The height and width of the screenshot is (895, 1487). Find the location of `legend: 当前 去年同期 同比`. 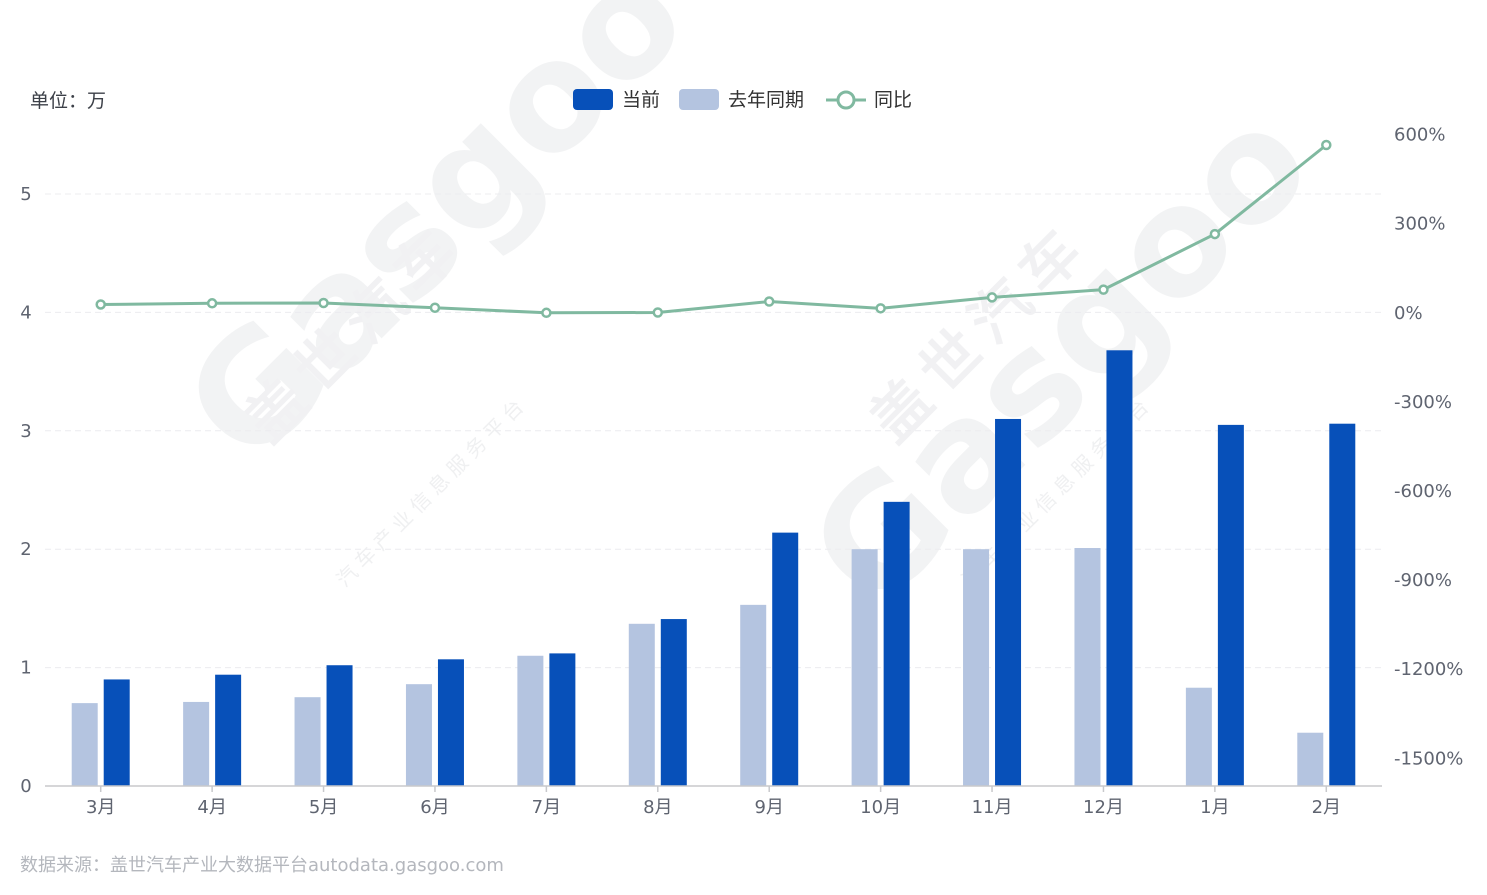

legend: 当前 去年同期 同比 is located at coordinates (742, 100).